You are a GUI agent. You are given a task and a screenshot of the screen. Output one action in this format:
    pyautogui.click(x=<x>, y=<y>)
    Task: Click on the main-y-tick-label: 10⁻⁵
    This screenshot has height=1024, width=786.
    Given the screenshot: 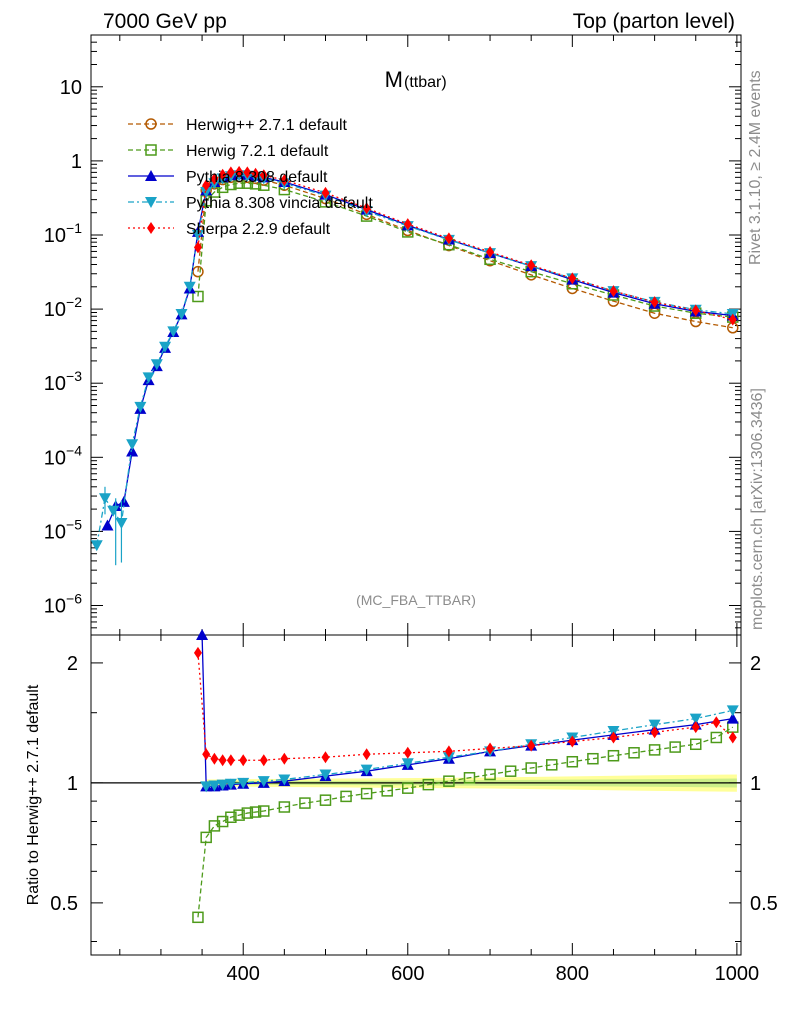 What is the action you would take?
    pyautogui.click(x=63, y=529)
    